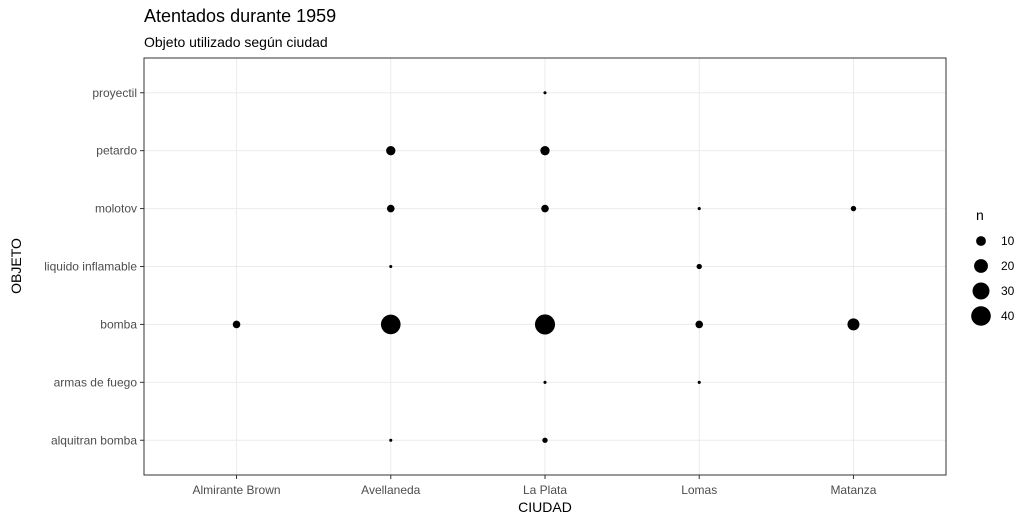  I want to click on legend-label: 10, so click(1008, 241).